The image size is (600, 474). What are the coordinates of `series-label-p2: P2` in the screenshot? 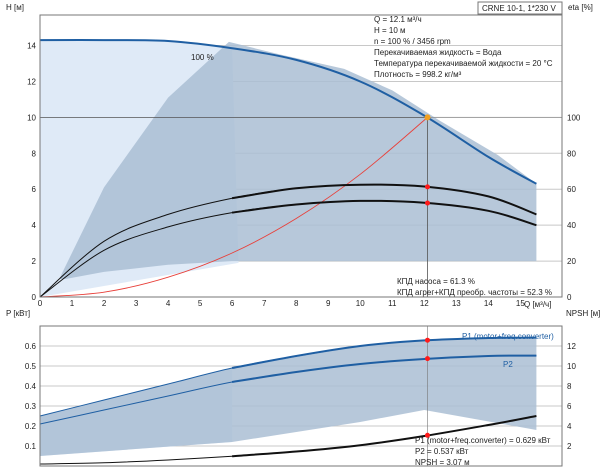 It's located at (508, 364).